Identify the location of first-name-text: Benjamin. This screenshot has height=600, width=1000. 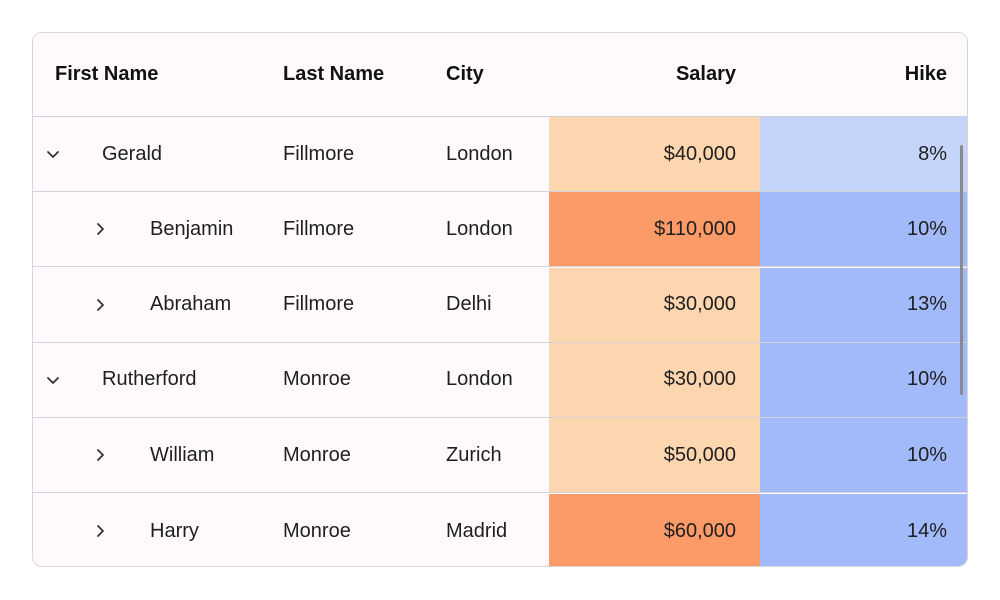
(192, 228).